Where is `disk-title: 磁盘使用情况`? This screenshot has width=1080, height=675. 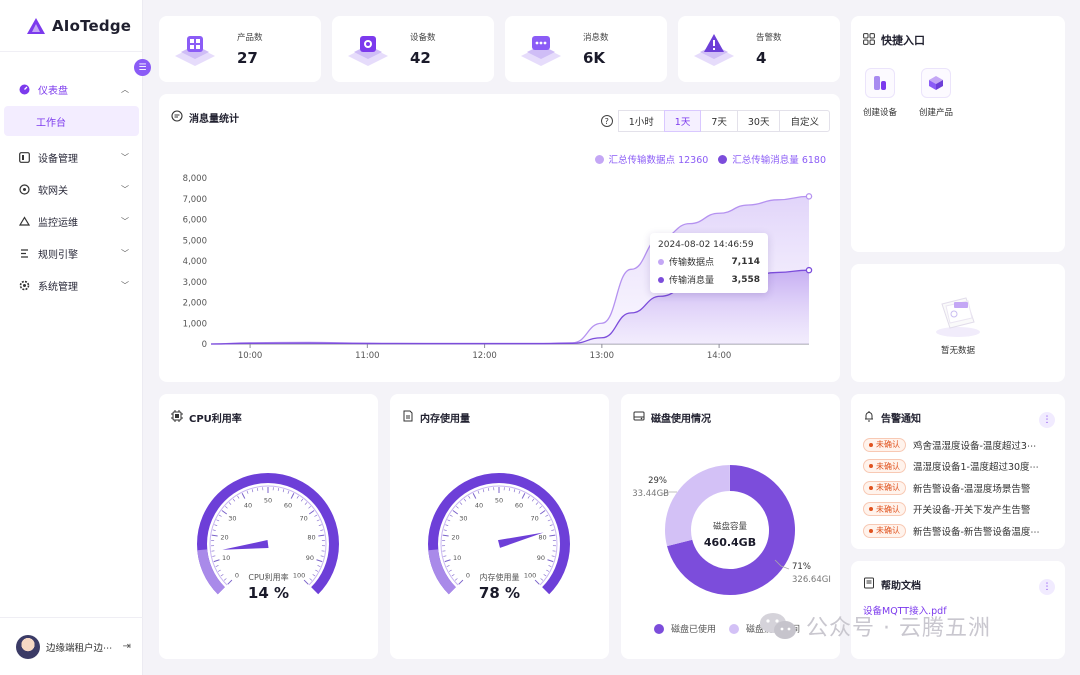
disk-title: 磁盘使用情况 is located at coordinates (672, 417).